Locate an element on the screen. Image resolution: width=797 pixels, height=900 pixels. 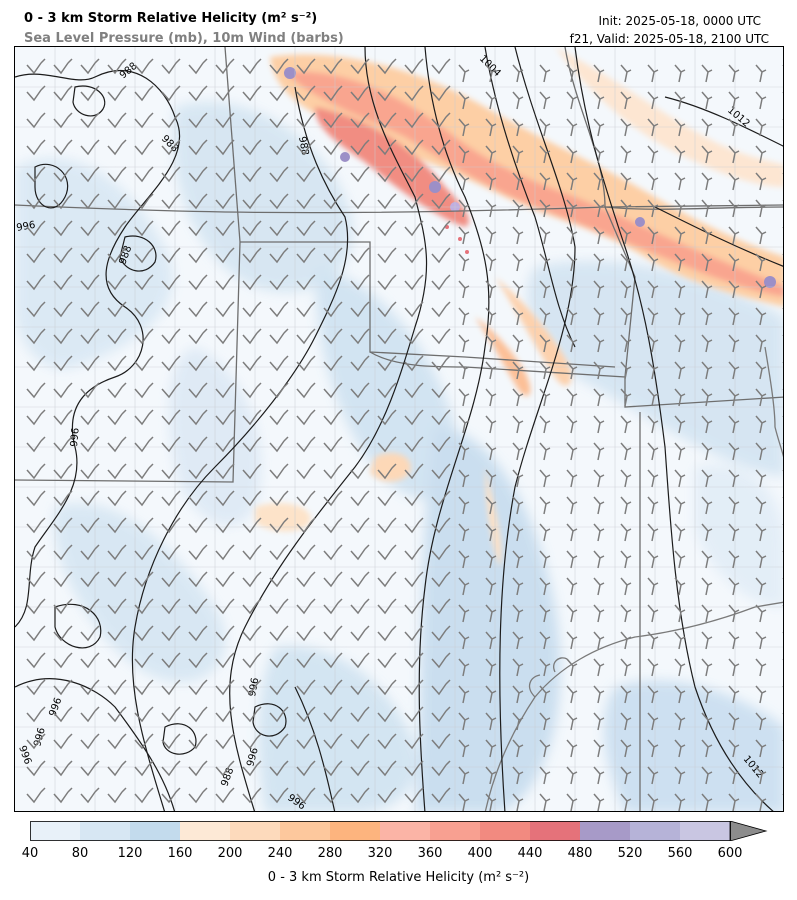
svg-text: 996 is located at coordinates (253, 756).